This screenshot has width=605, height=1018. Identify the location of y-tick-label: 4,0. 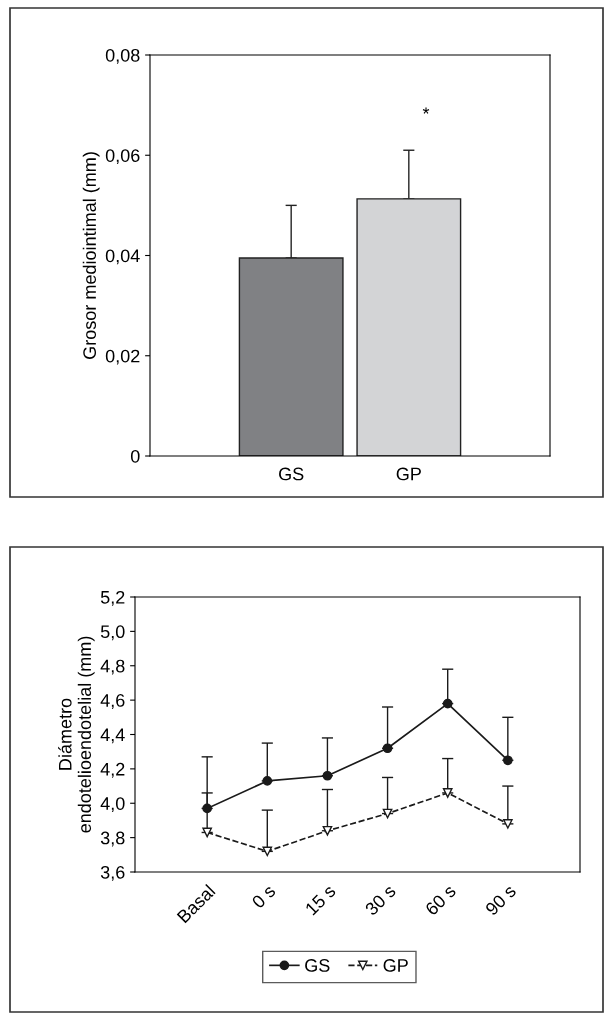
(112, 805).